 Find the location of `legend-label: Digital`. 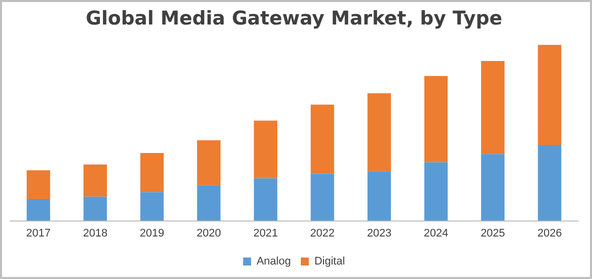

legend-label: Digital is located at coordinates (329, 262).